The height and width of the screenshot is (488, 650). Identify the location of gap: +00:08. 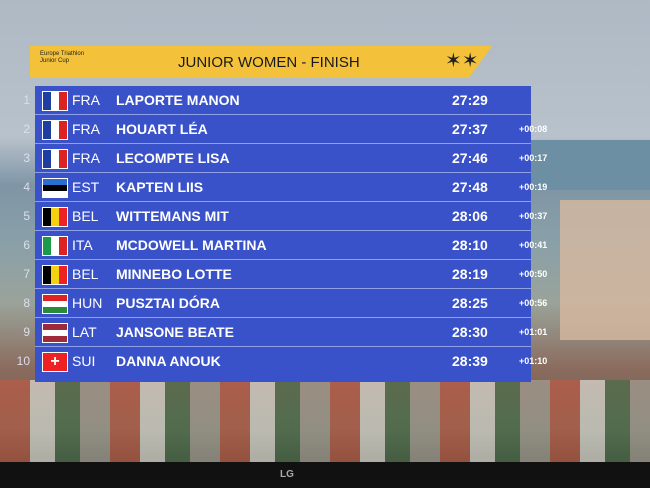
(533, 129).